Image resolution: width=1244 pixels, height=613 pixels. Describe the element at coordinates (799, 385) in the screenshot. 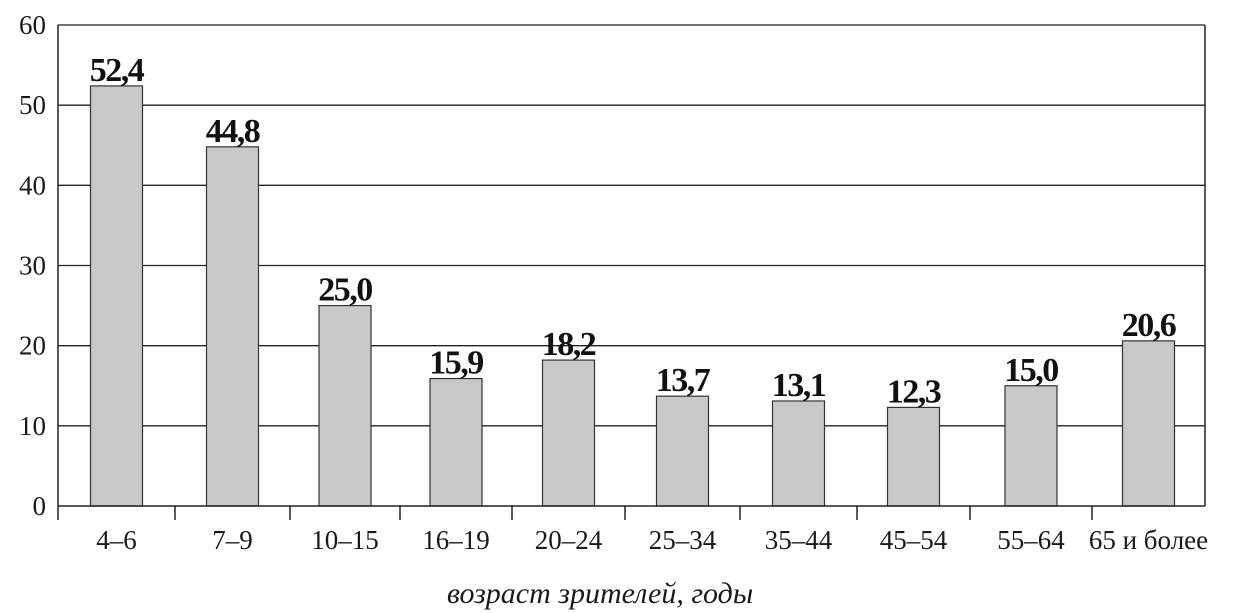

I see `data-label: 13,1` at that location.